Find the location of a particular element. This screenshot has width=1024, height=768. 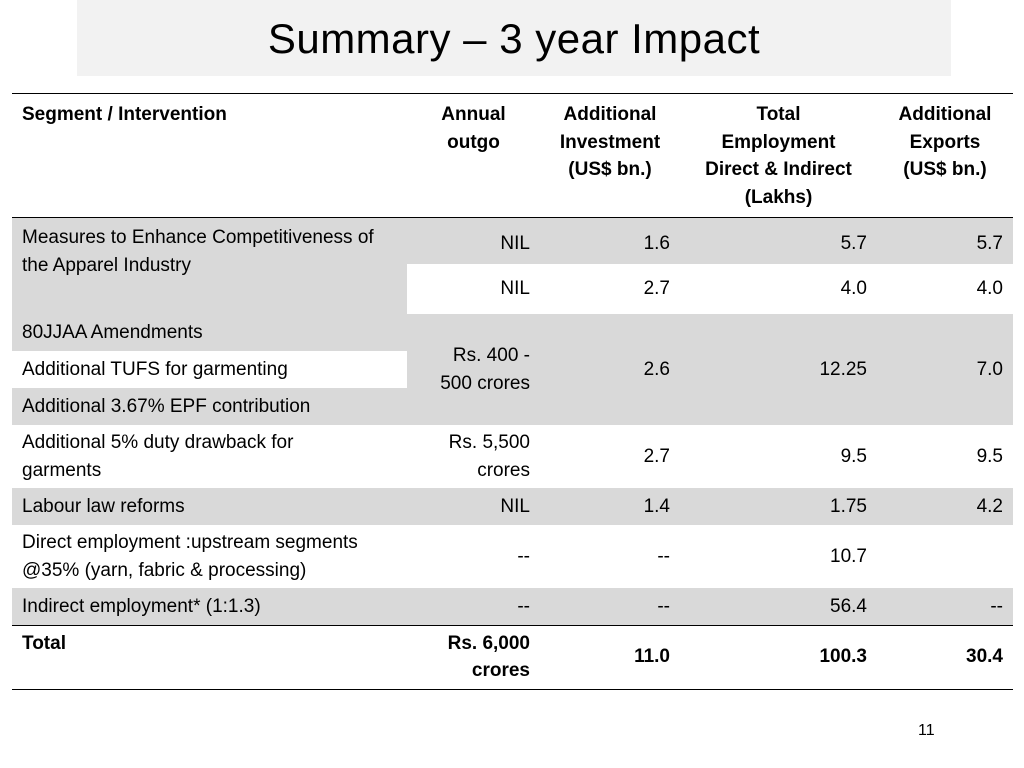

header-additional-investment: Additional Investment (US$ bn.) is located at coordinates (610, 156).